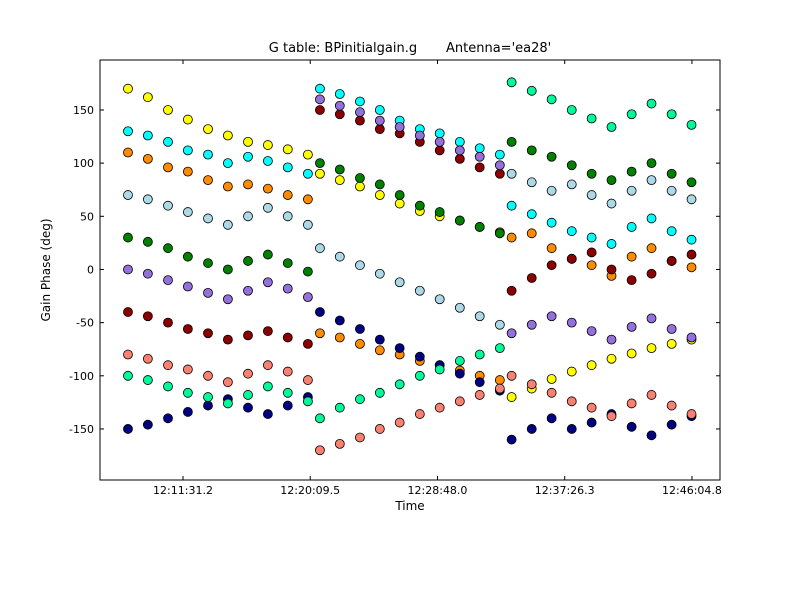 The width and height of the screenshot is (800, 600). Describe the element at coordinates (81, 376) in the screenshot. I see `y-tick-label: -100` at that location.